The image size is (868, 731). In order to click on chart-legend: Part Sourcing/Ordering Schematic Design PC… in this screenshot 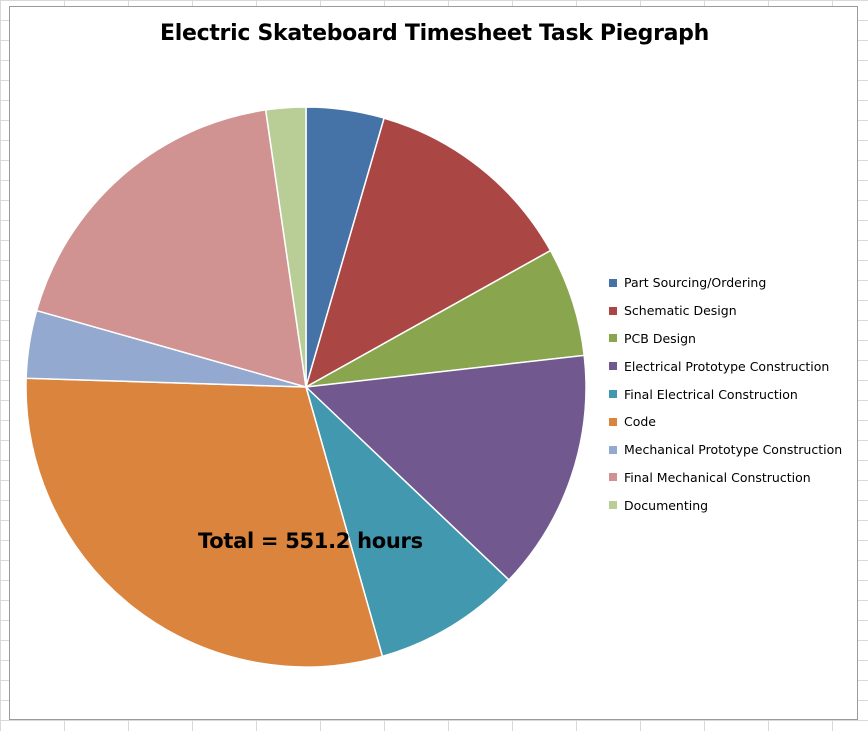, I will do `click(725, 394)`.